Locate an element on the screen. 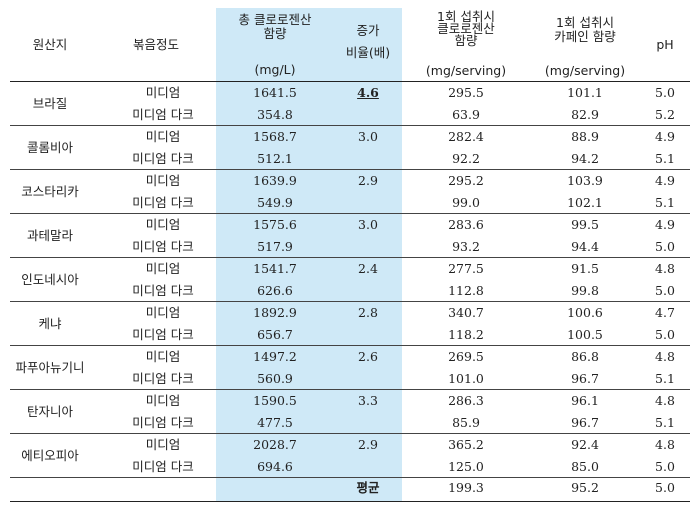 The height and width of the screenshot is (509, 700). table-bottom-rule is located at coordinates (350, 501).